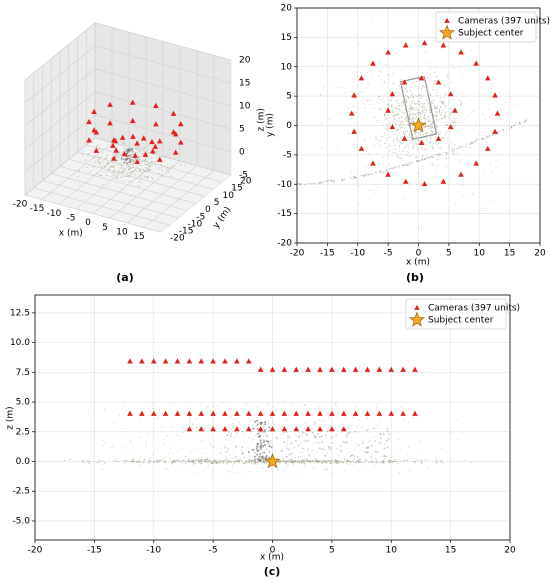  Describe the element at coordinates (289, 97) in the screenshot. I see `y-tick-label: 5` at that location.